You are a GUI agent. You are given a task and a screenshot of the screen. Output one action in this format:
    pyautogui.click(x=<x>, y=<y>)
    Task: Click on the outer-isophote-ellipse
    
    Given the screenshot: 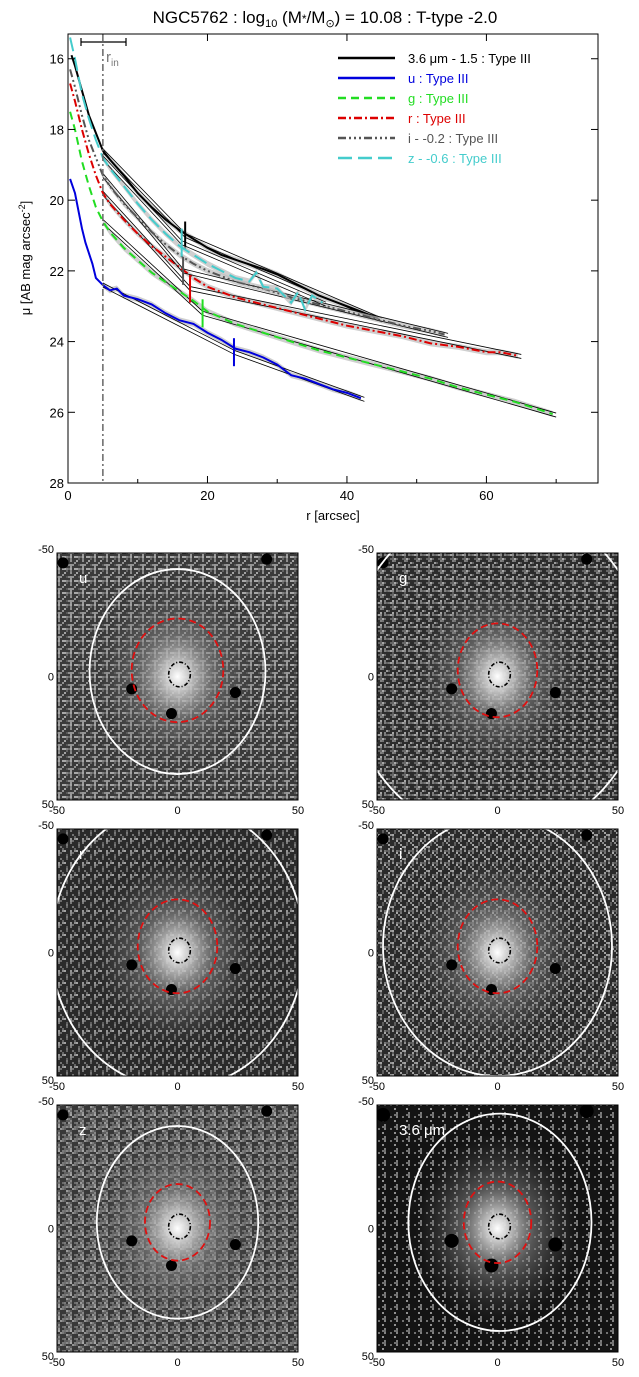 What is the action you would take?
    pyautogui.click(x=500, y=1222)
    